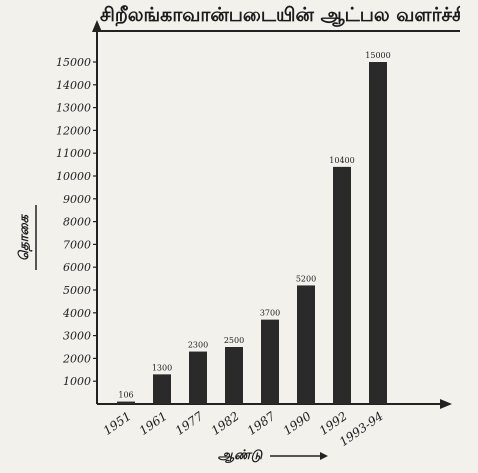 The image size is (478, 473). I want to click on bar-data-label: 5200, so click(306, 278).